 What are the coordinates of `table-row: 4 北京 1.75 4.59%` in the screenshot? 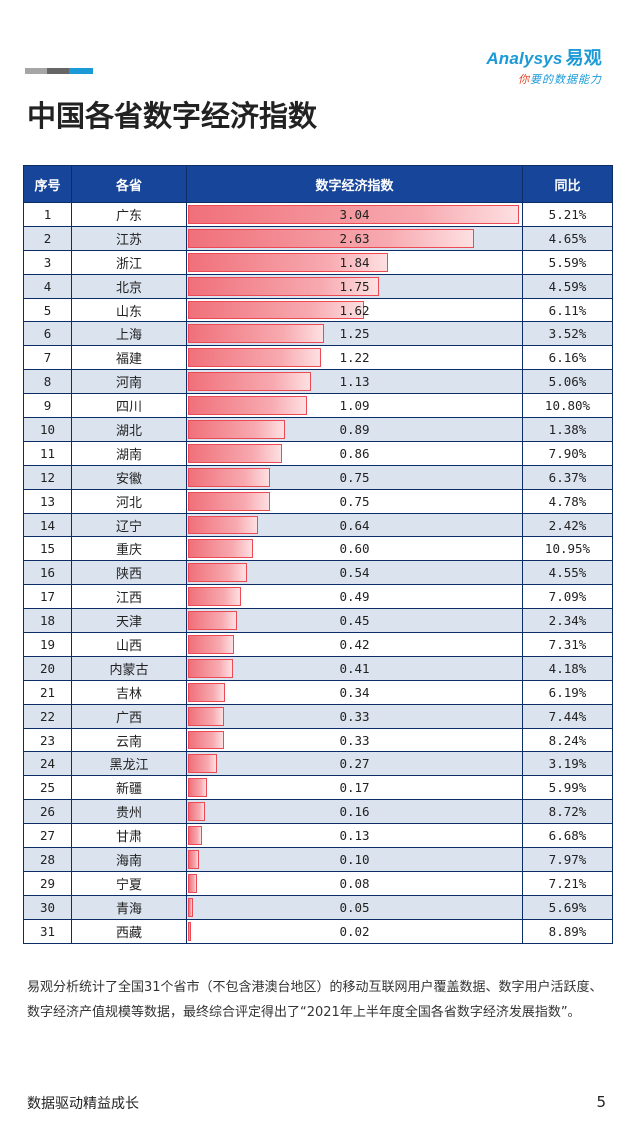 It's located at (318, 286).